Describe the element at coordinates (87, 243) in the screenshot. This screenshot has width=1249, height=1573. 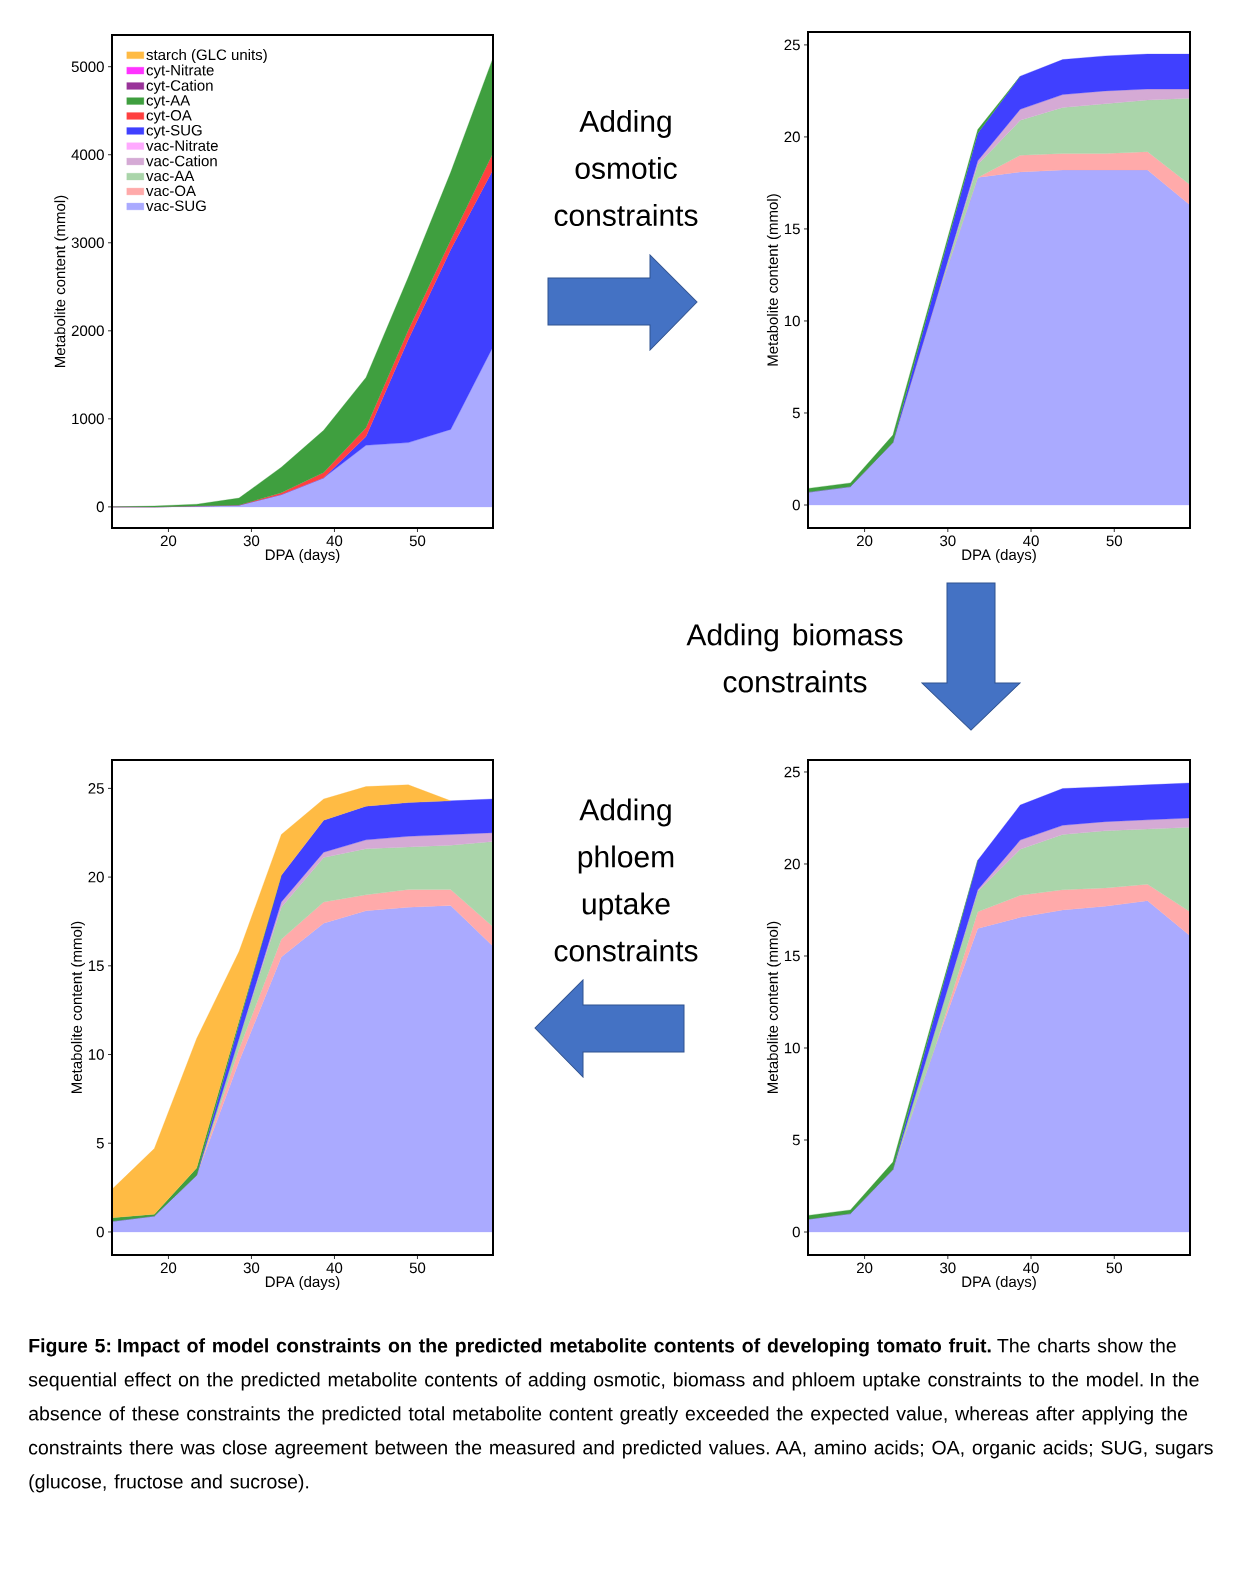
I see `y-tick-label: 3000` at that location.